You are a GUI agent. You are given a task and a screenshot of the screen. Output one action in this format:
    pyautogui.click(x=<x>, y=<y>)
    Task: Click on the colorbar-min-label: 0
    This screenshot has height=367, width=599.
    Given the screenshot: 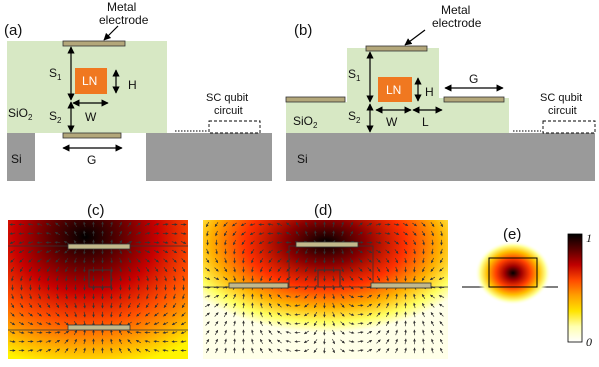 What is the action you would take?
    pyautogui.click(x=589, y=342)
    